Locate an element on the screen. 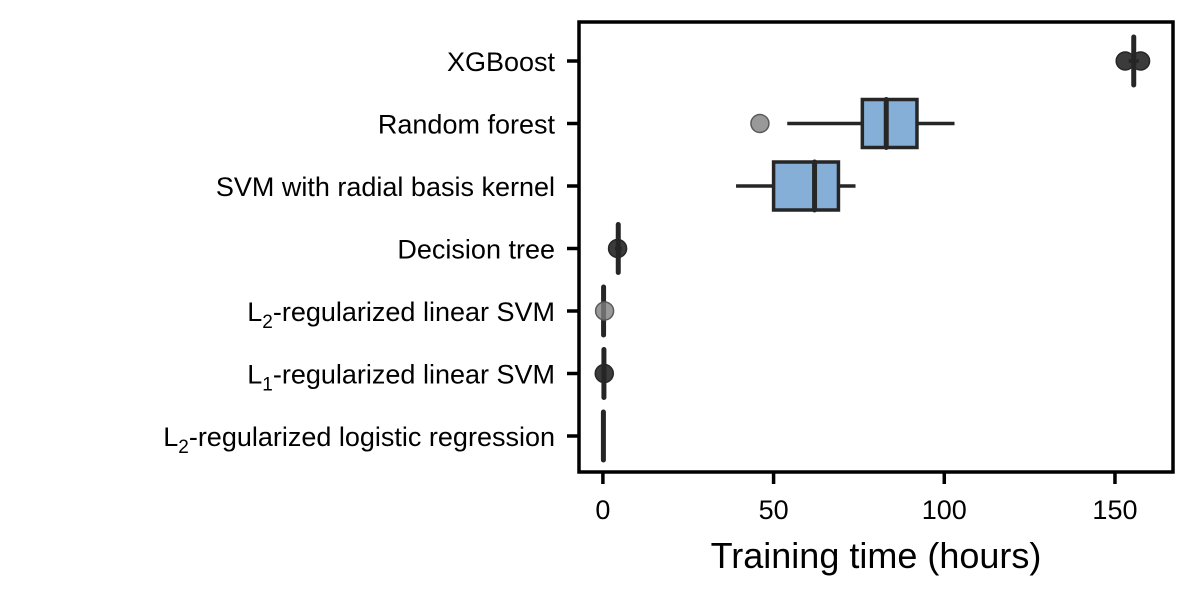  x-tick-label: 150 is located at coordinates (1114, 510).